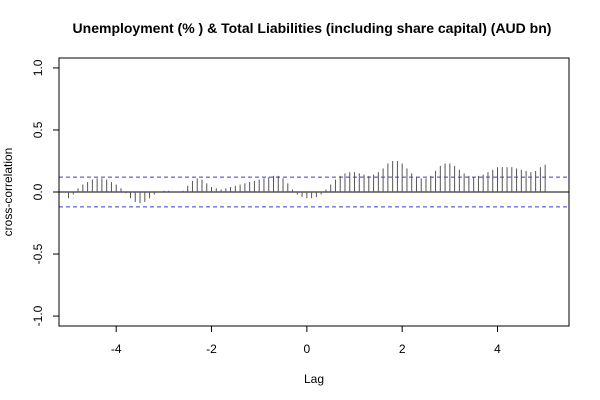  What do you see at coordinates (38, 191) in the screenshot?
I see `y-tick-label: 0.0` at bounding box center [38, 191].